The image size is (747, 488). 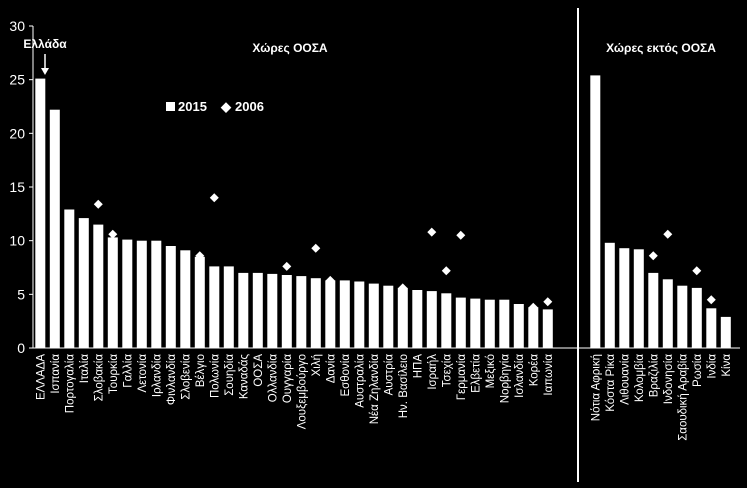 I want to click on category-label: Δανία, so click(x=331, y=369).